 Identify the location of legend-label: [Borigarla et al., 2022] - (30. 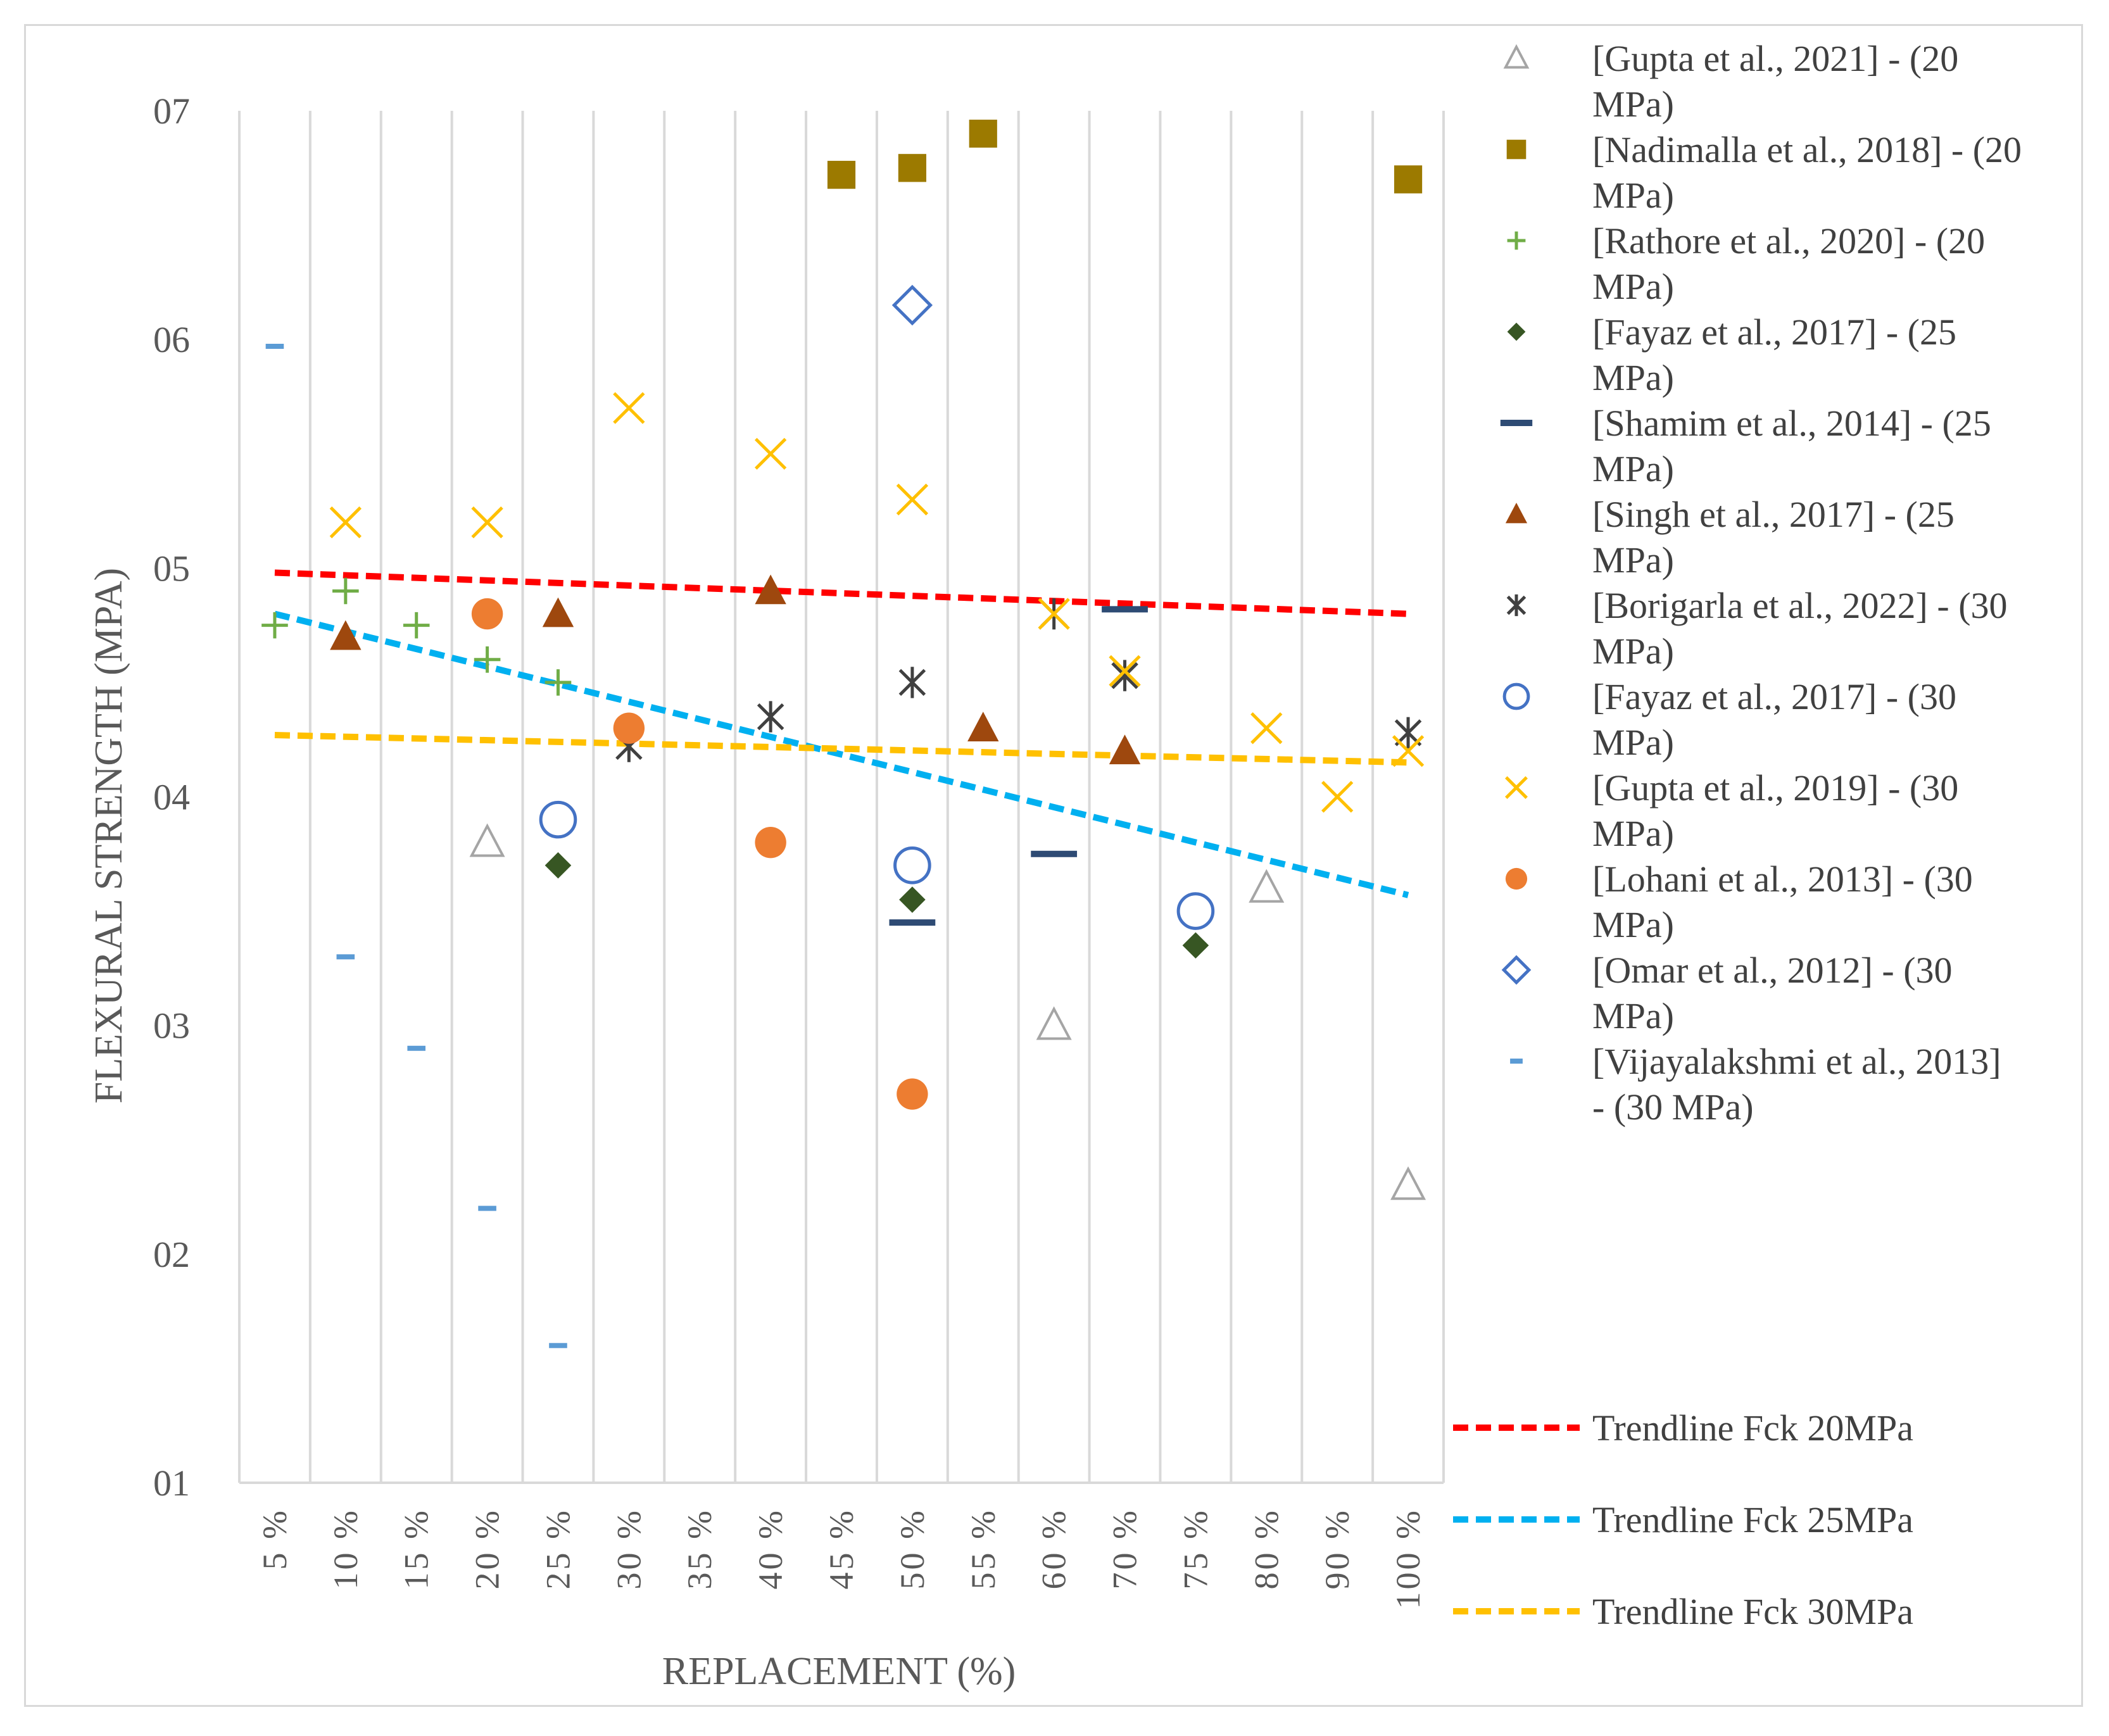
(1800, 605).